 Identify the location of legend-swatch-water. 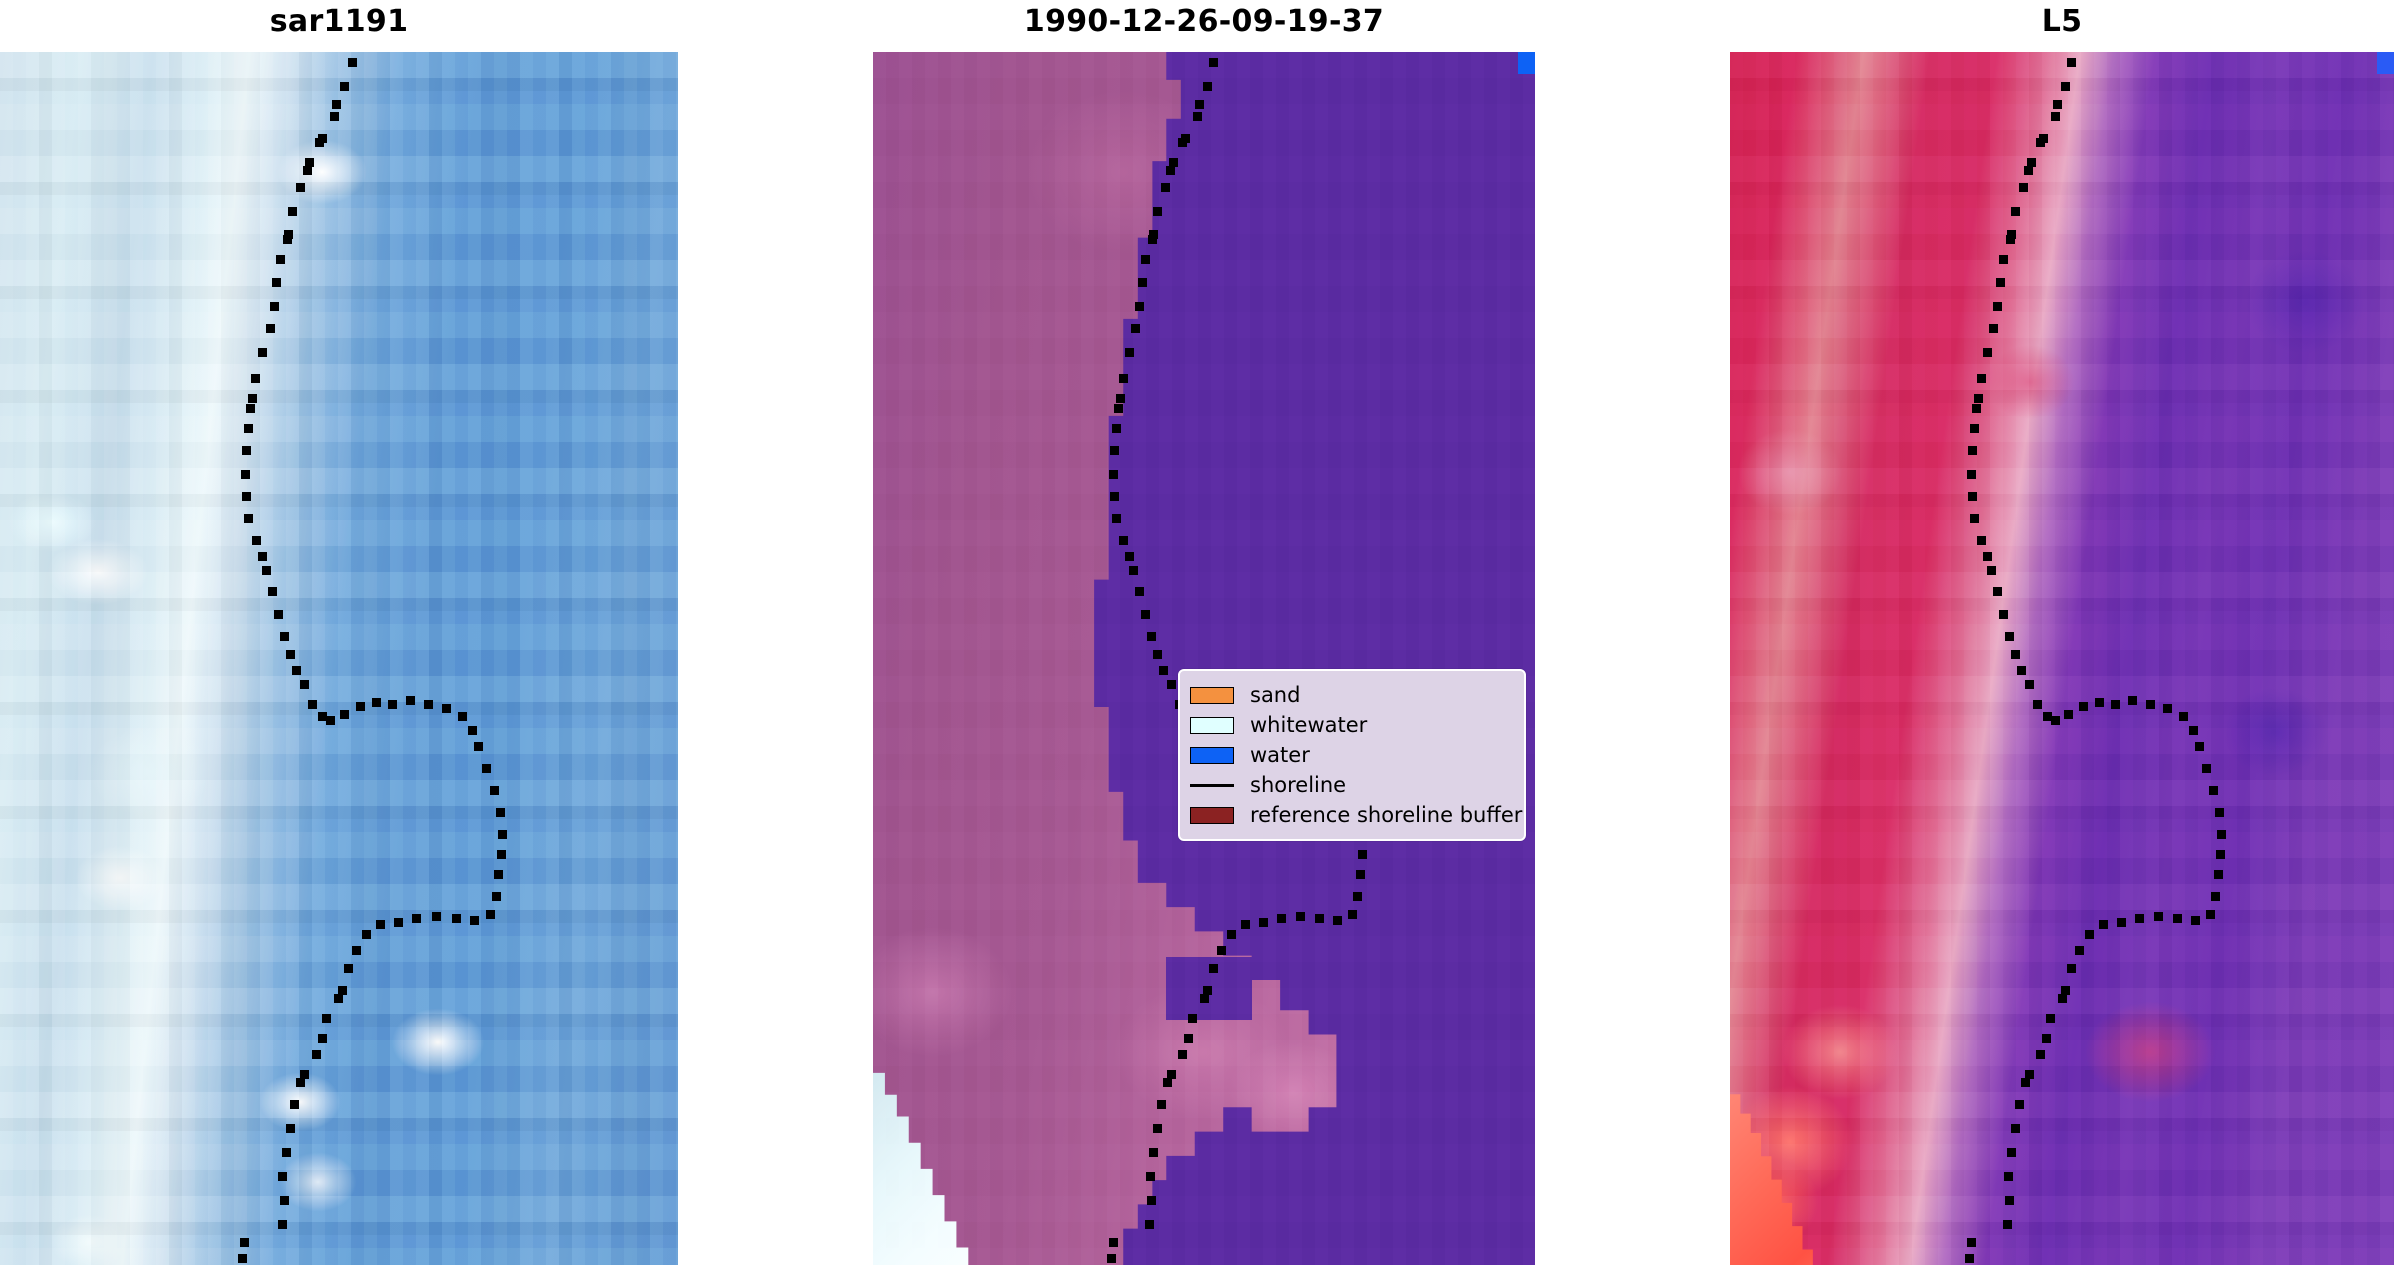
(1212, 755).